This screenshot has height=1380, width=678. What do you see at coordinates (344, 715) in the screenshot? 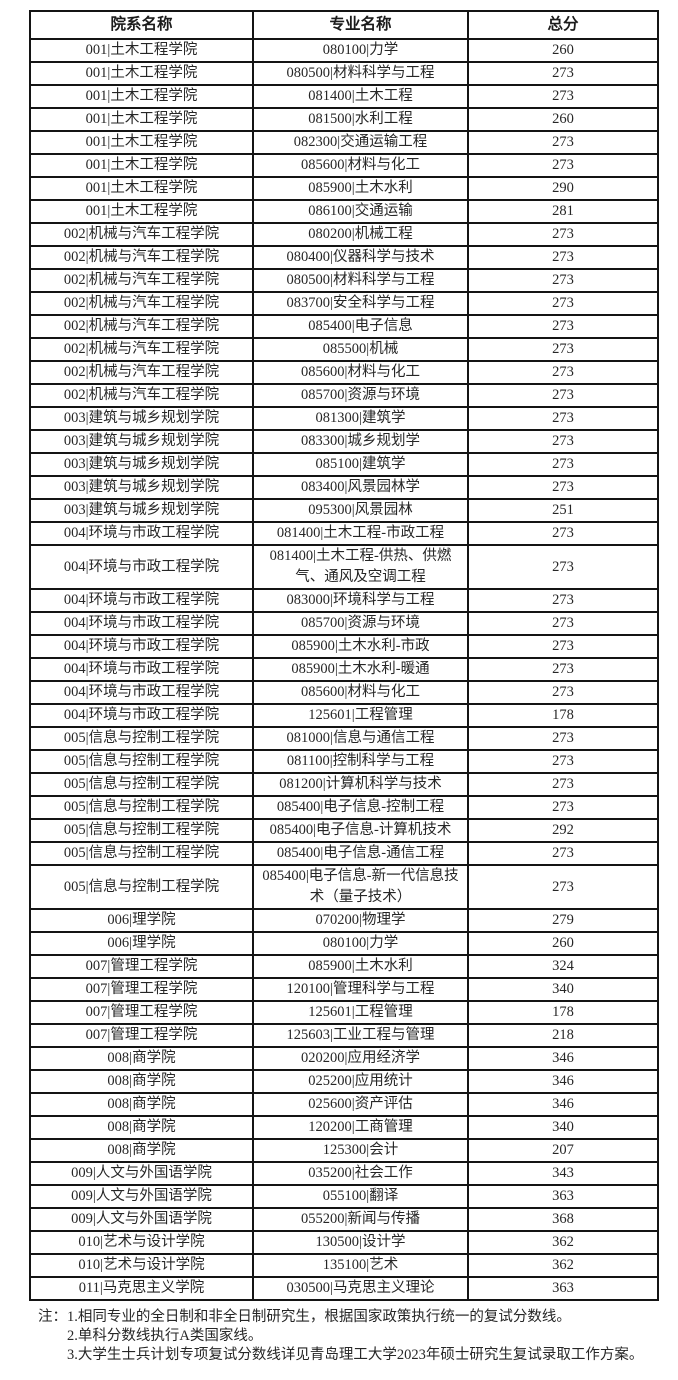
I see `table-row: 004|环境与市政工程学院 125601|工程管理 178` at bounding box center [344, 715].